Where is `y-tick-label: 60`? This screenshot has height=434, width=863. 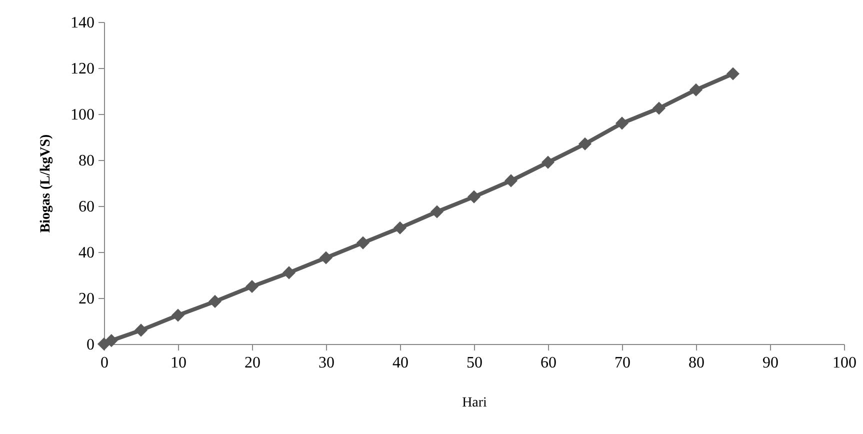 y-tick-label: 60 is located at coordinates (86, 207).